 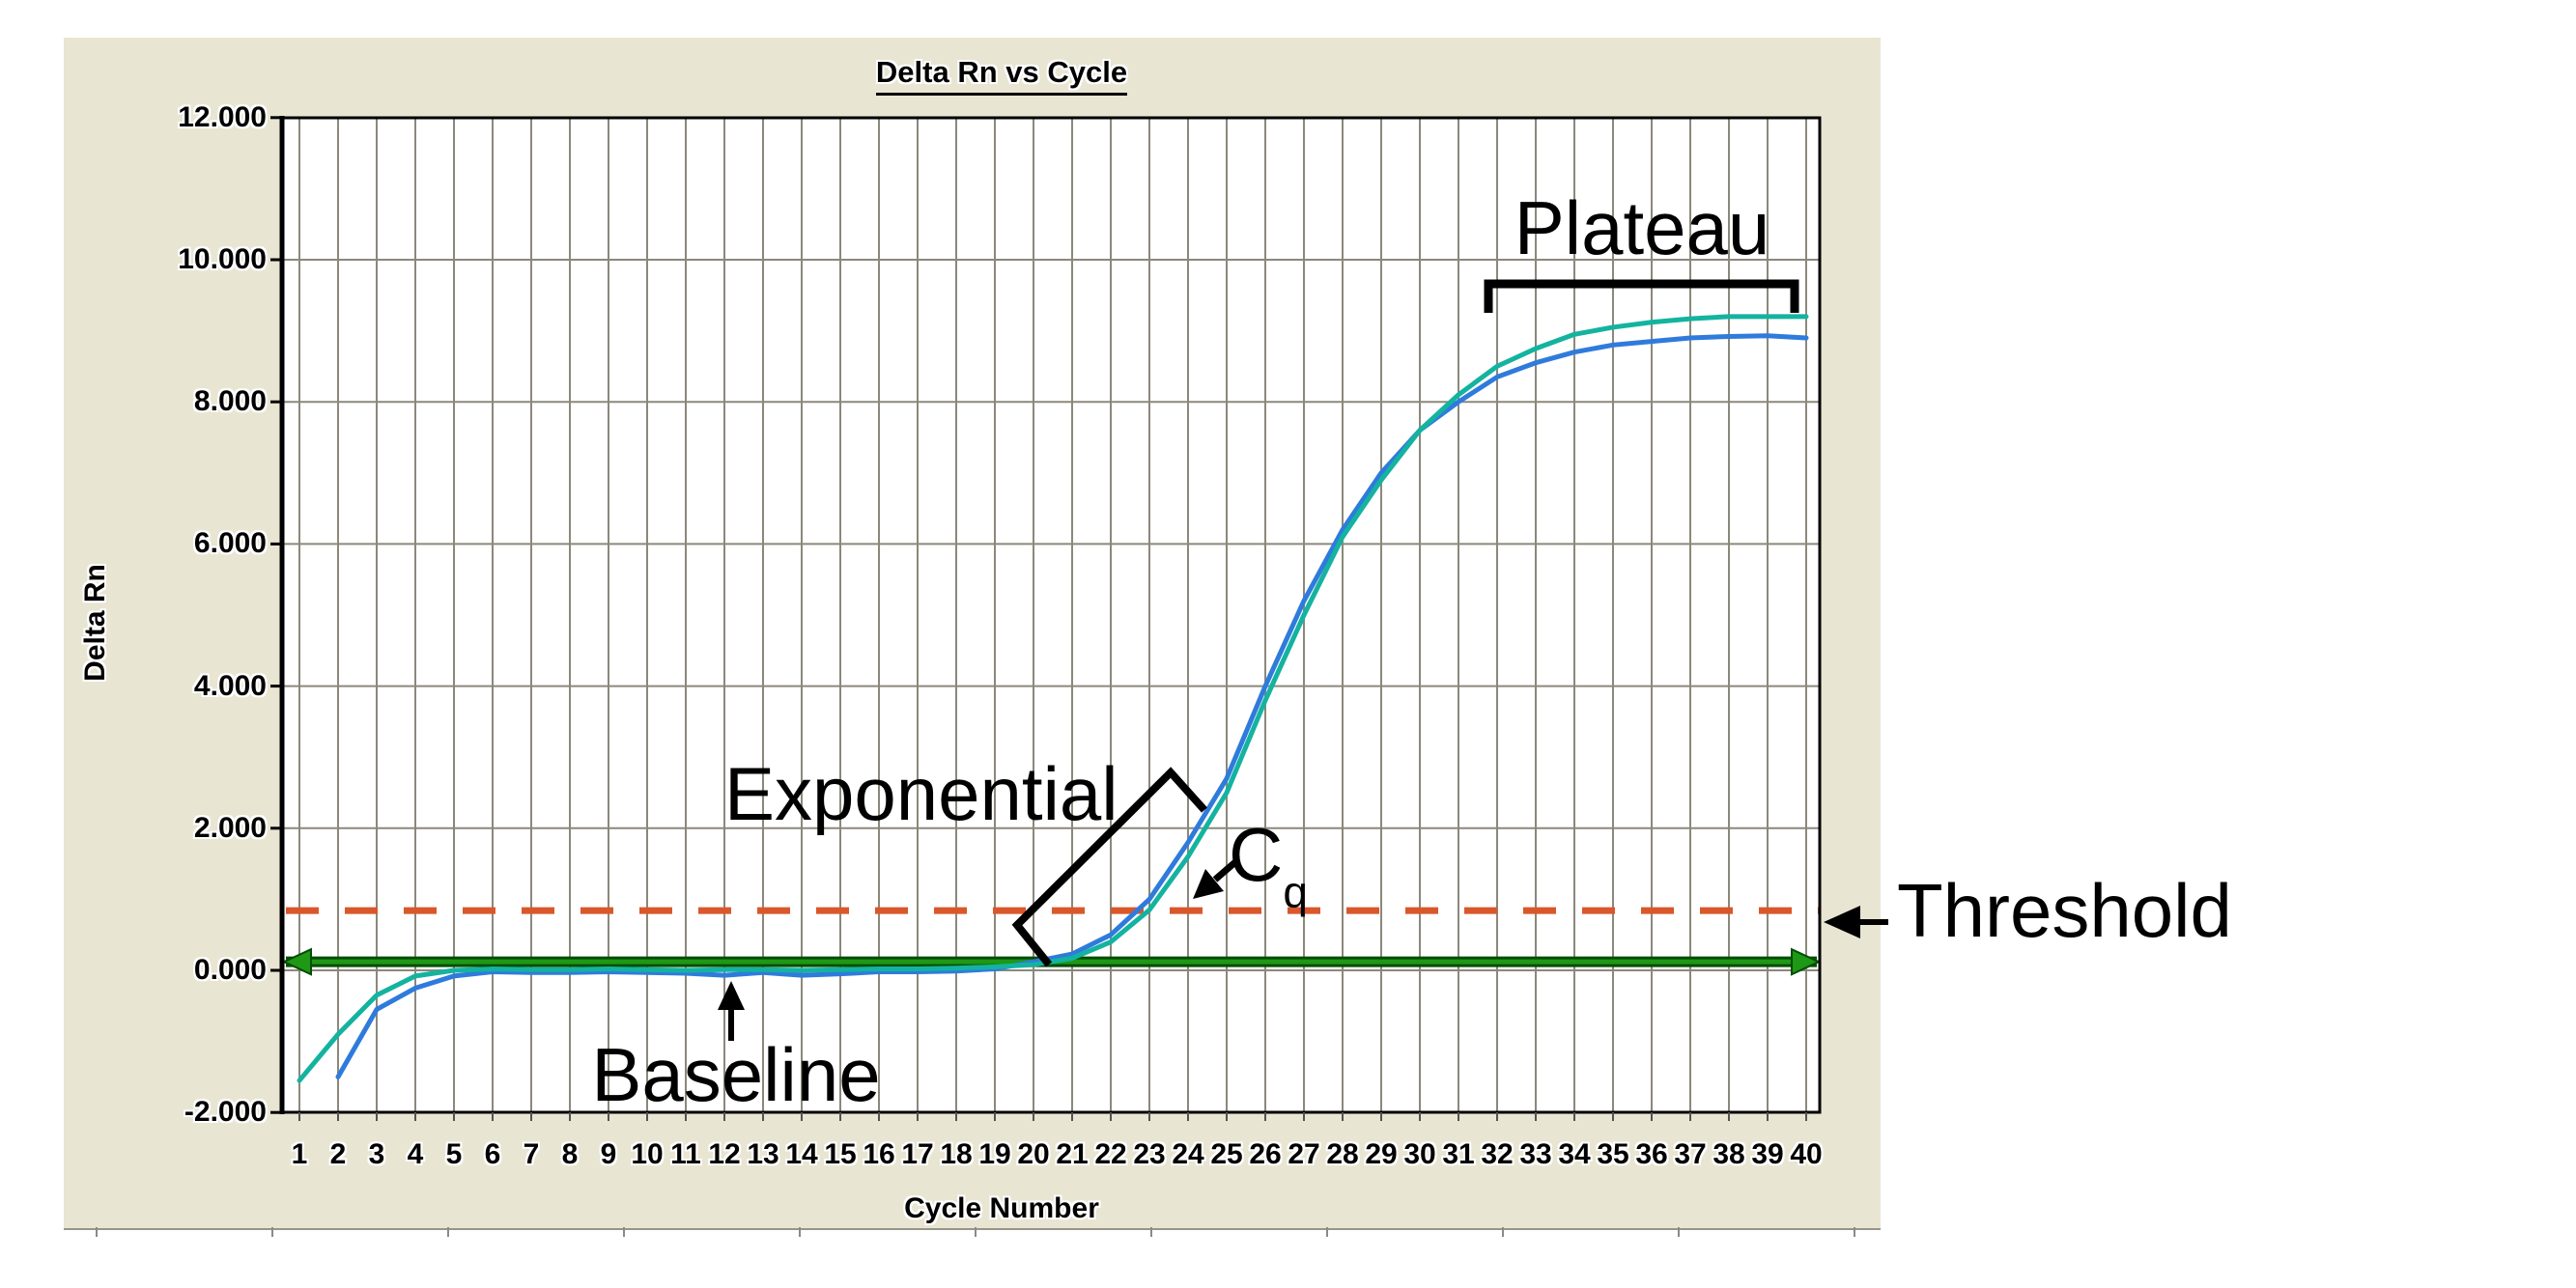 I want to click on threshold-arrow-head-icon, so click(x=1842, y=922).